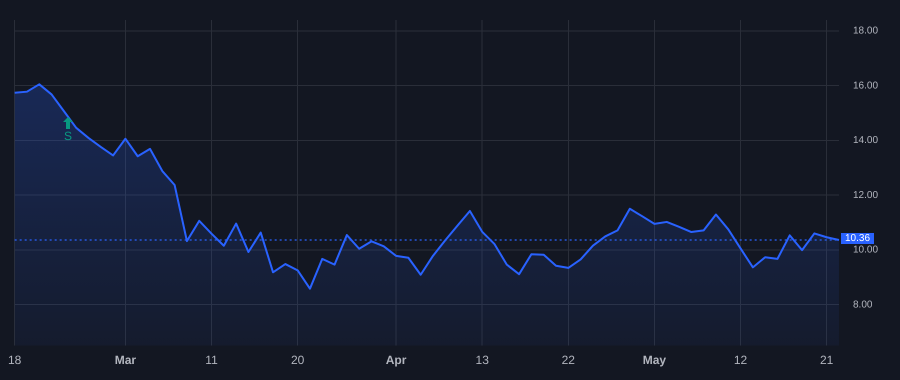  Describe the element at coordinates (483, 360) in the screenshot. I see `x-tick-label: 13` at that location.